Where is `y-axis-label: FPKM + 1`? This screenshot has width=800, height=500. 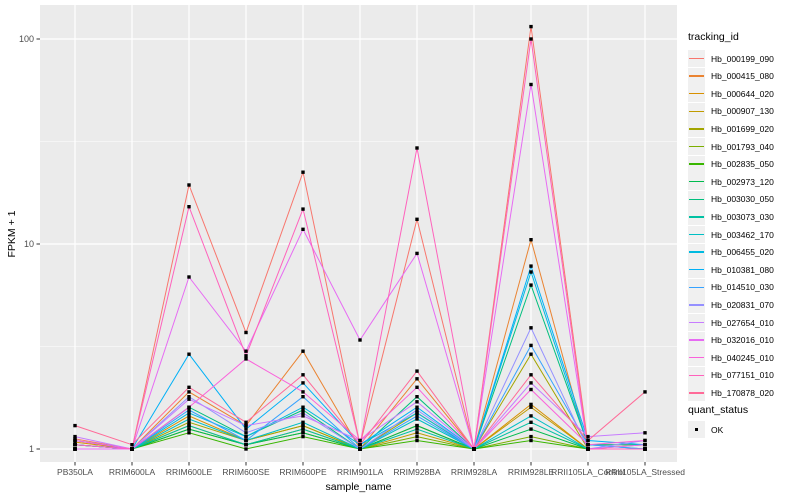 y-axis-label: FPKM + 1 is located at coordinates (12, 234).